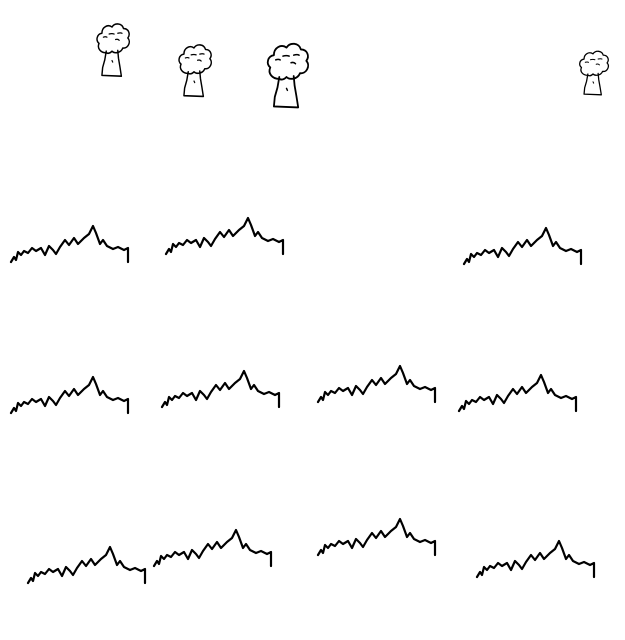 This screenshot has width=625, height=640. What do you see at coordinates (195, 71) in the screenshot?
I see `tree-2: tree-icon` at bounding box center [195, 71].